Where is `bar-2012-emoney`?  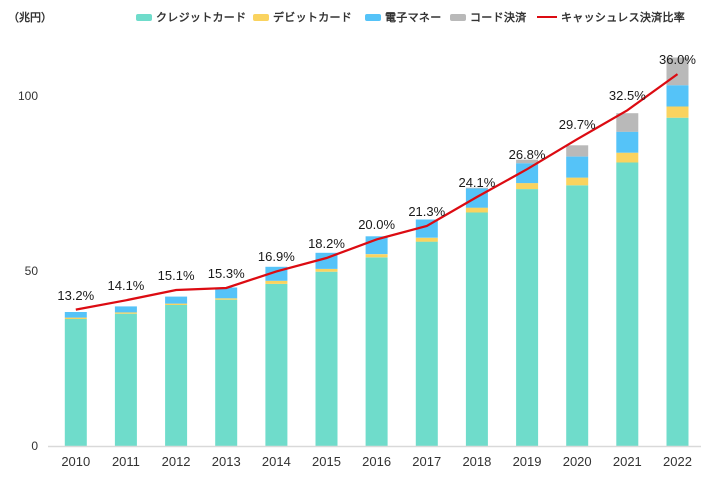 bar-2012-emoney is located at coordinates (176, 300).